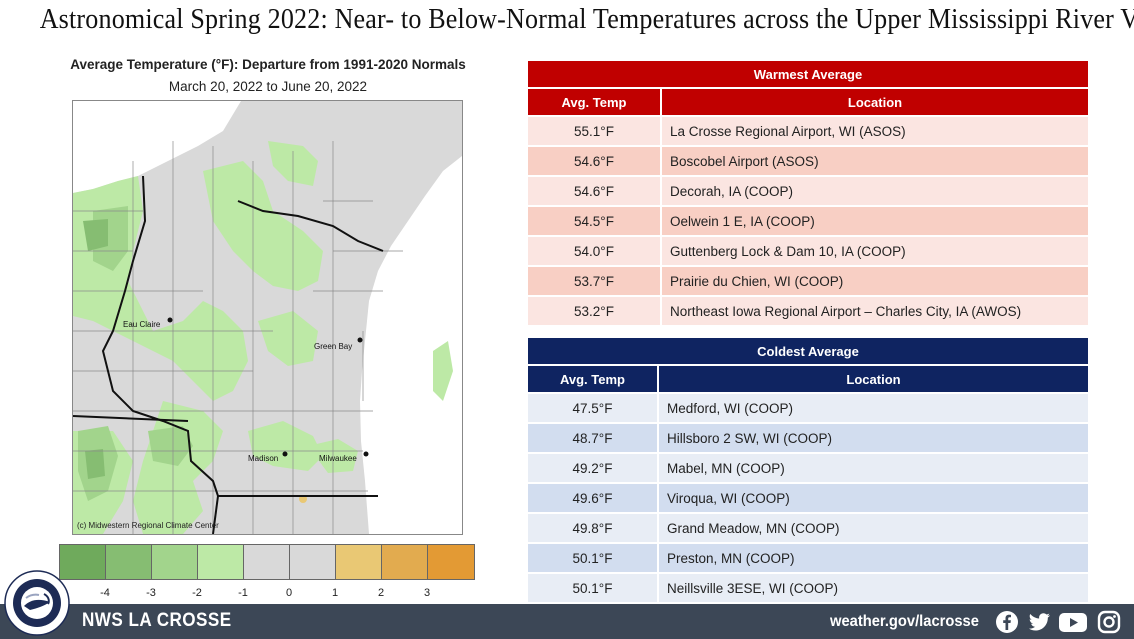 This screenshot has height=639, width=1134. Describe the element at coordinates (873, 587) in the screenshot. I see `coldest-location-cell: Neillsville 3ESE, WI (COOP)` at that location.